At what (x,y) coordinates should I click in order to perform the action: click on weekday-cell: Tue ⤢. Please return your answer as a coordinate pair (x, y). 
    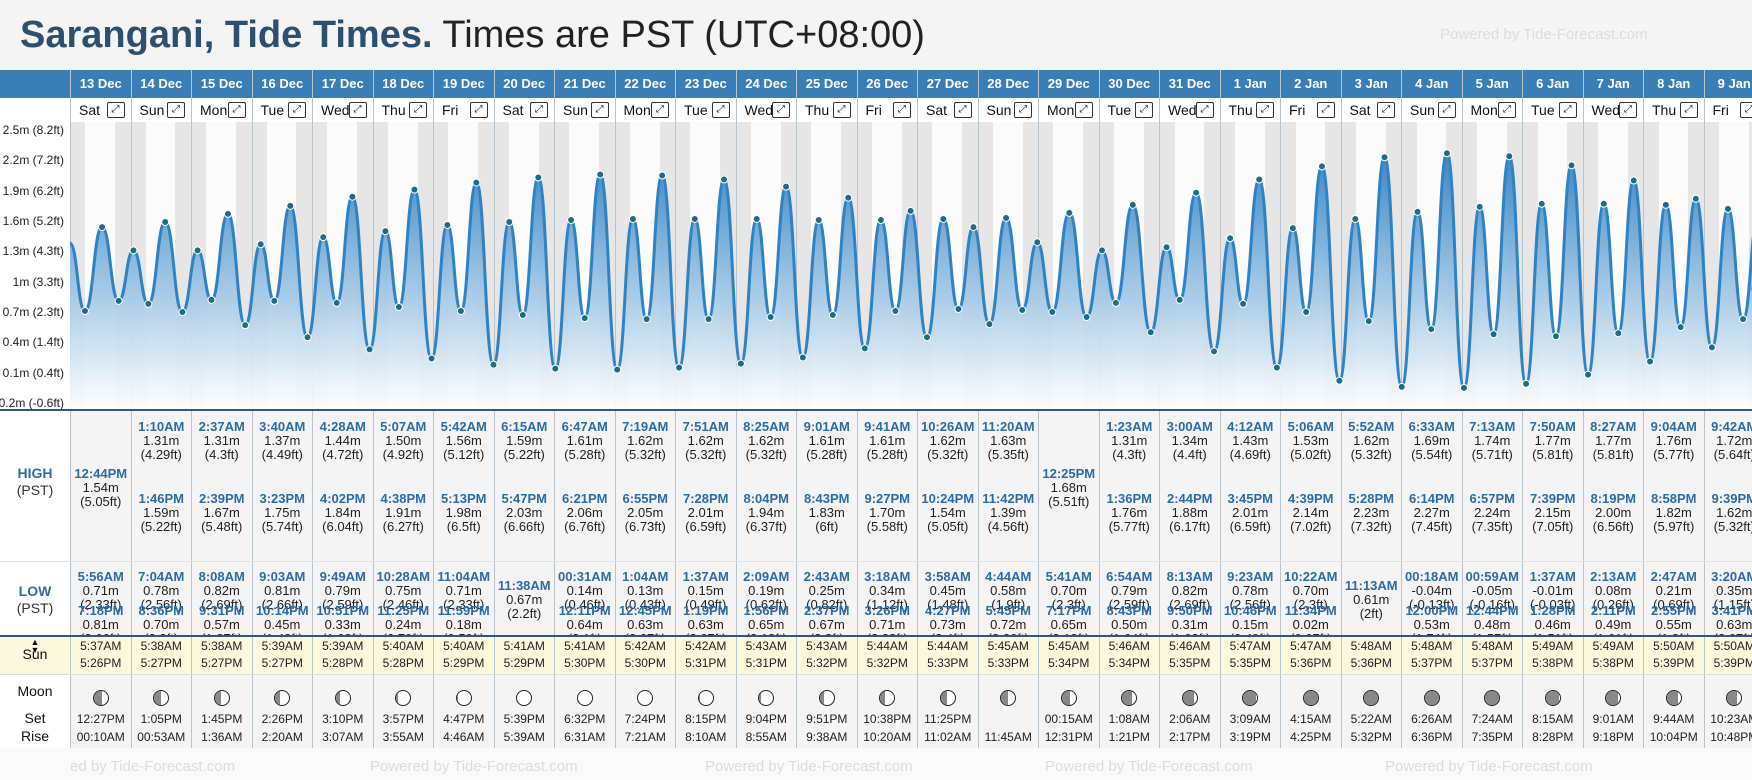
    Looking at the image, I should click on (1129, 110).